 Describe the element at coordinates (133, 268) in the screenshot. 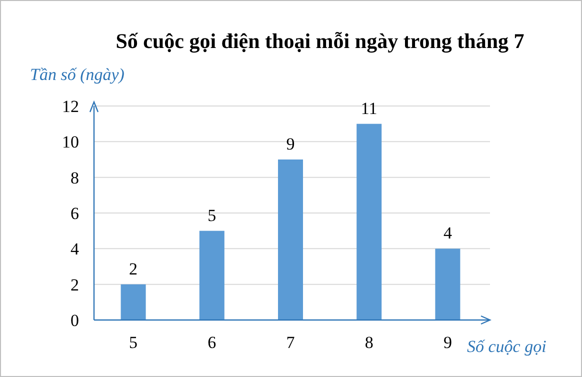

I see `data-label: 2` at that location.